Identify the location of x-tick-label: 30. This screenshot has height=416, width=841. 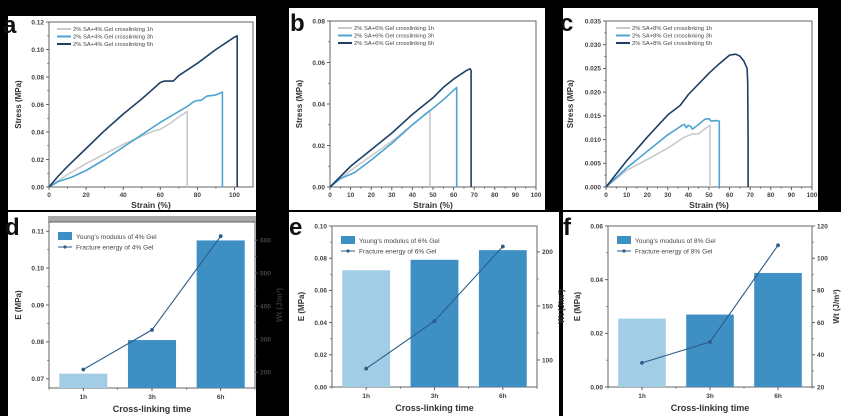
(392, 195).